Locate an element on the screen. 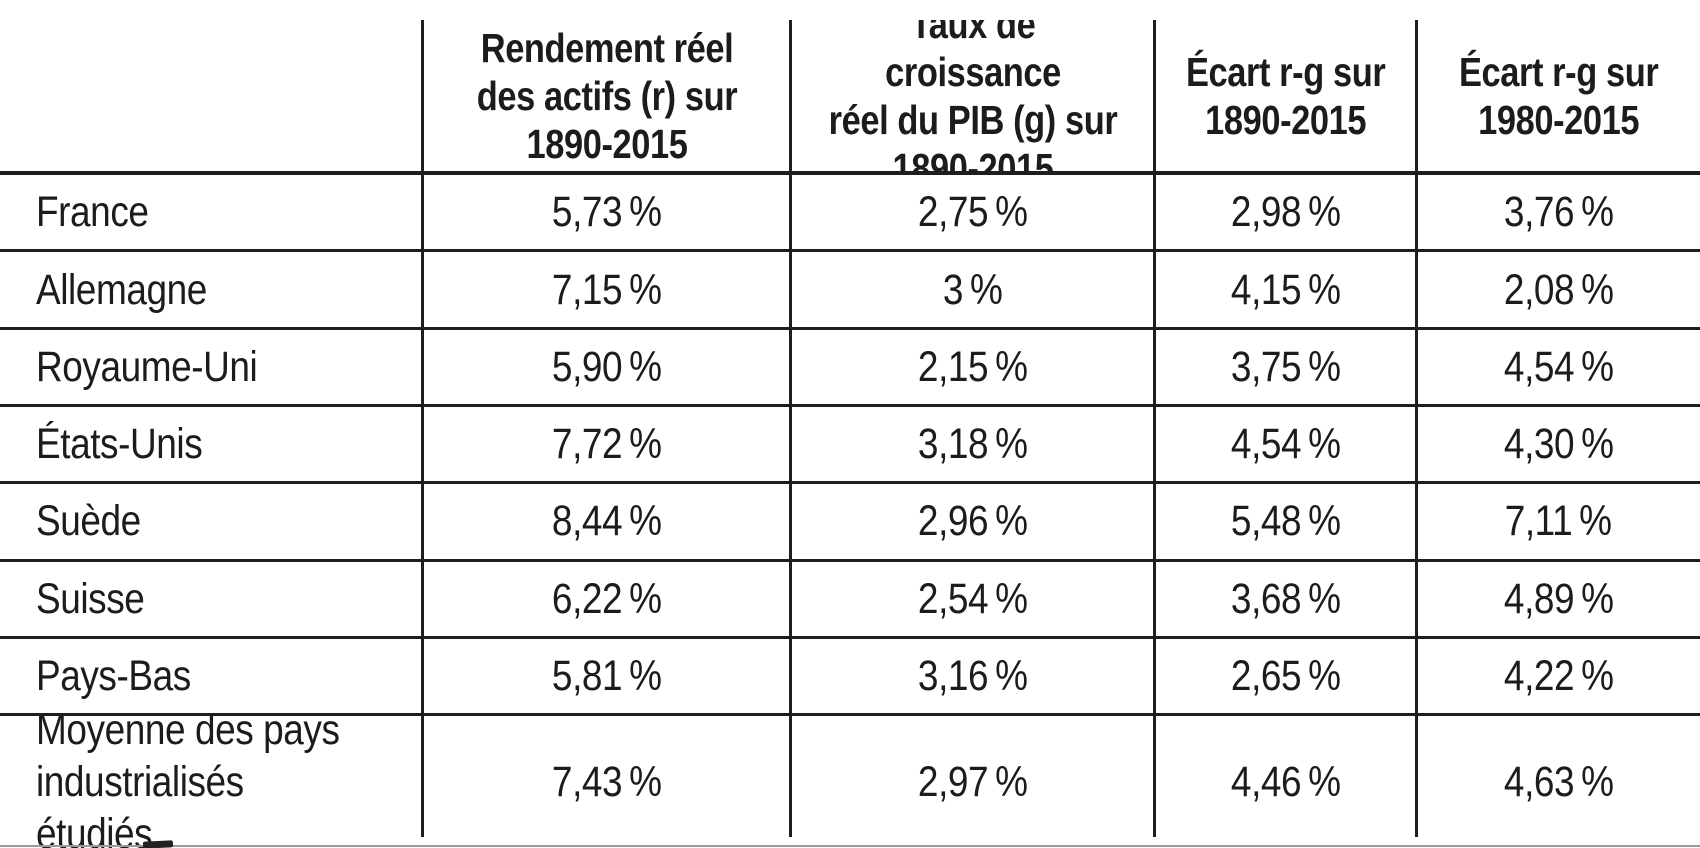 The width and height of the screenshot is (1700, 848). row-label-cell: France is located at coordinates (211, 211).